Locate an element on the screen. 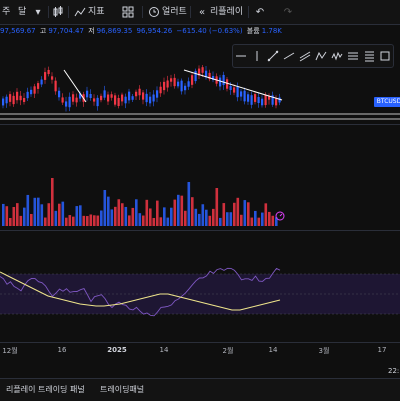 The width and height of the screenshot is (400, 401). trend-line-icon is located at coordinates (273, 56).